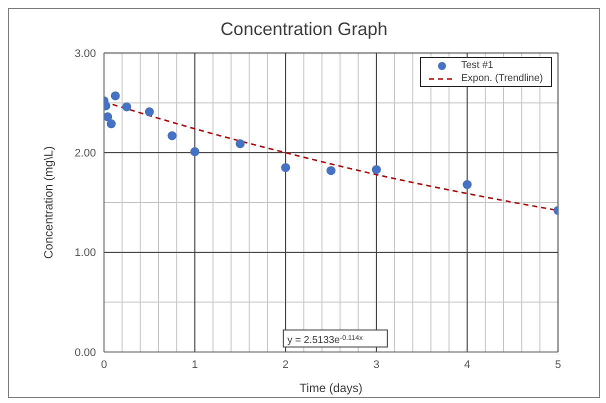 This screenshot has height=403, width=606. I want to click on y-tick-label: 2.00, so click(85, 154).